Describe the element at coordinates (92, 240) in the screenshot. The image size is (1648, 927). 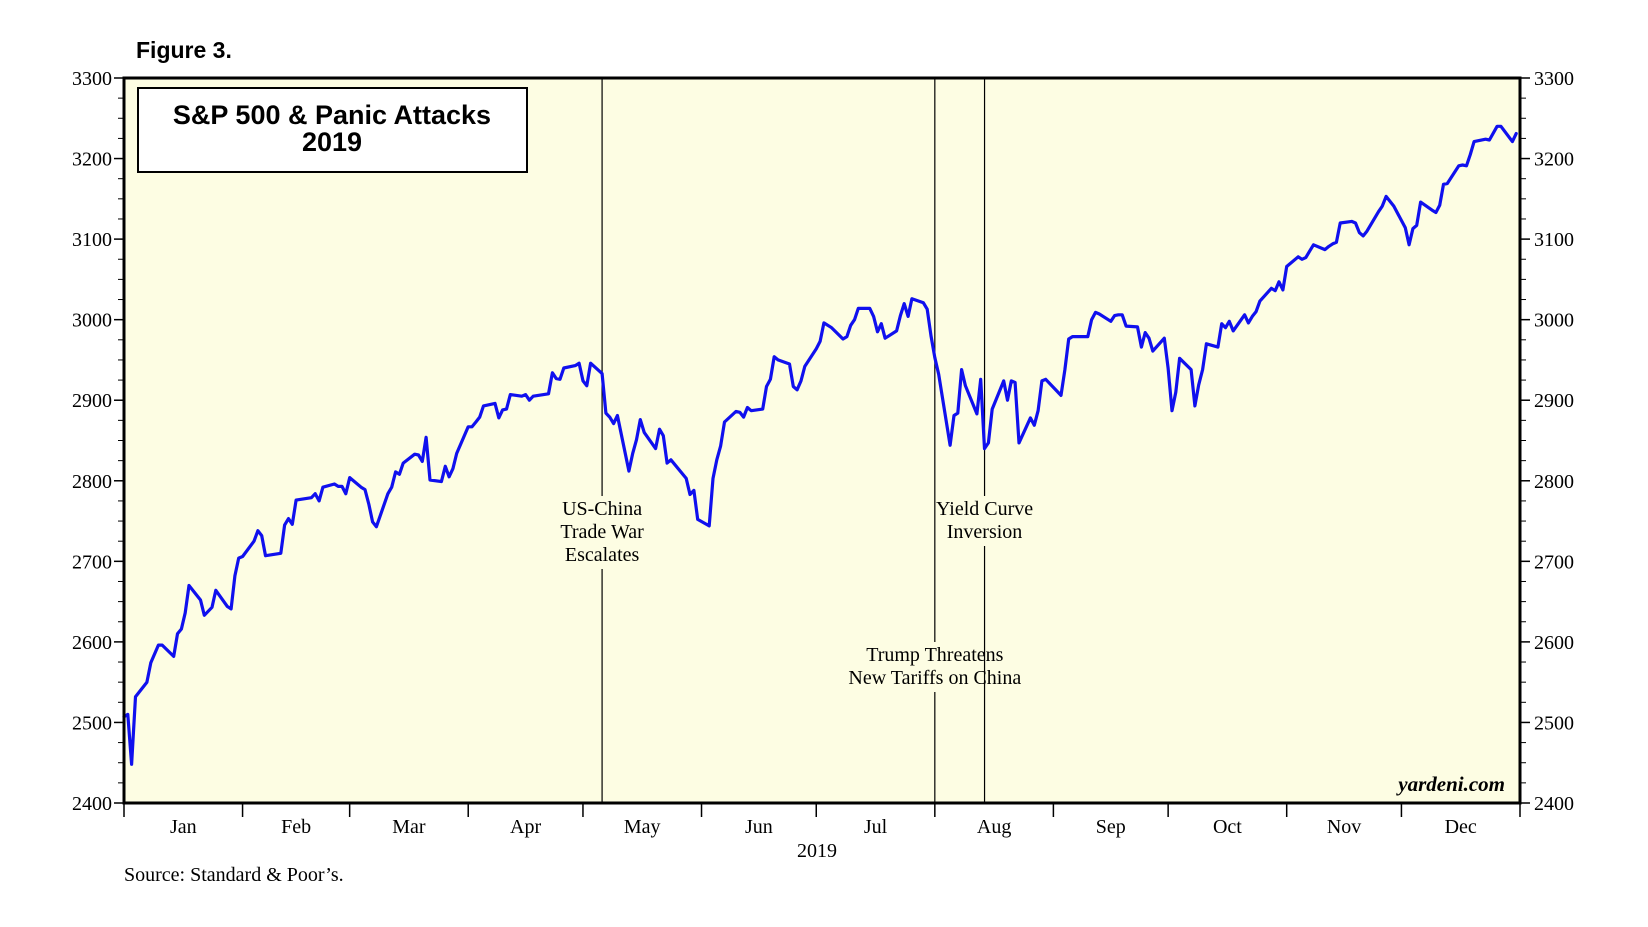
I see `y-tick-label-left: 3100` at that location.